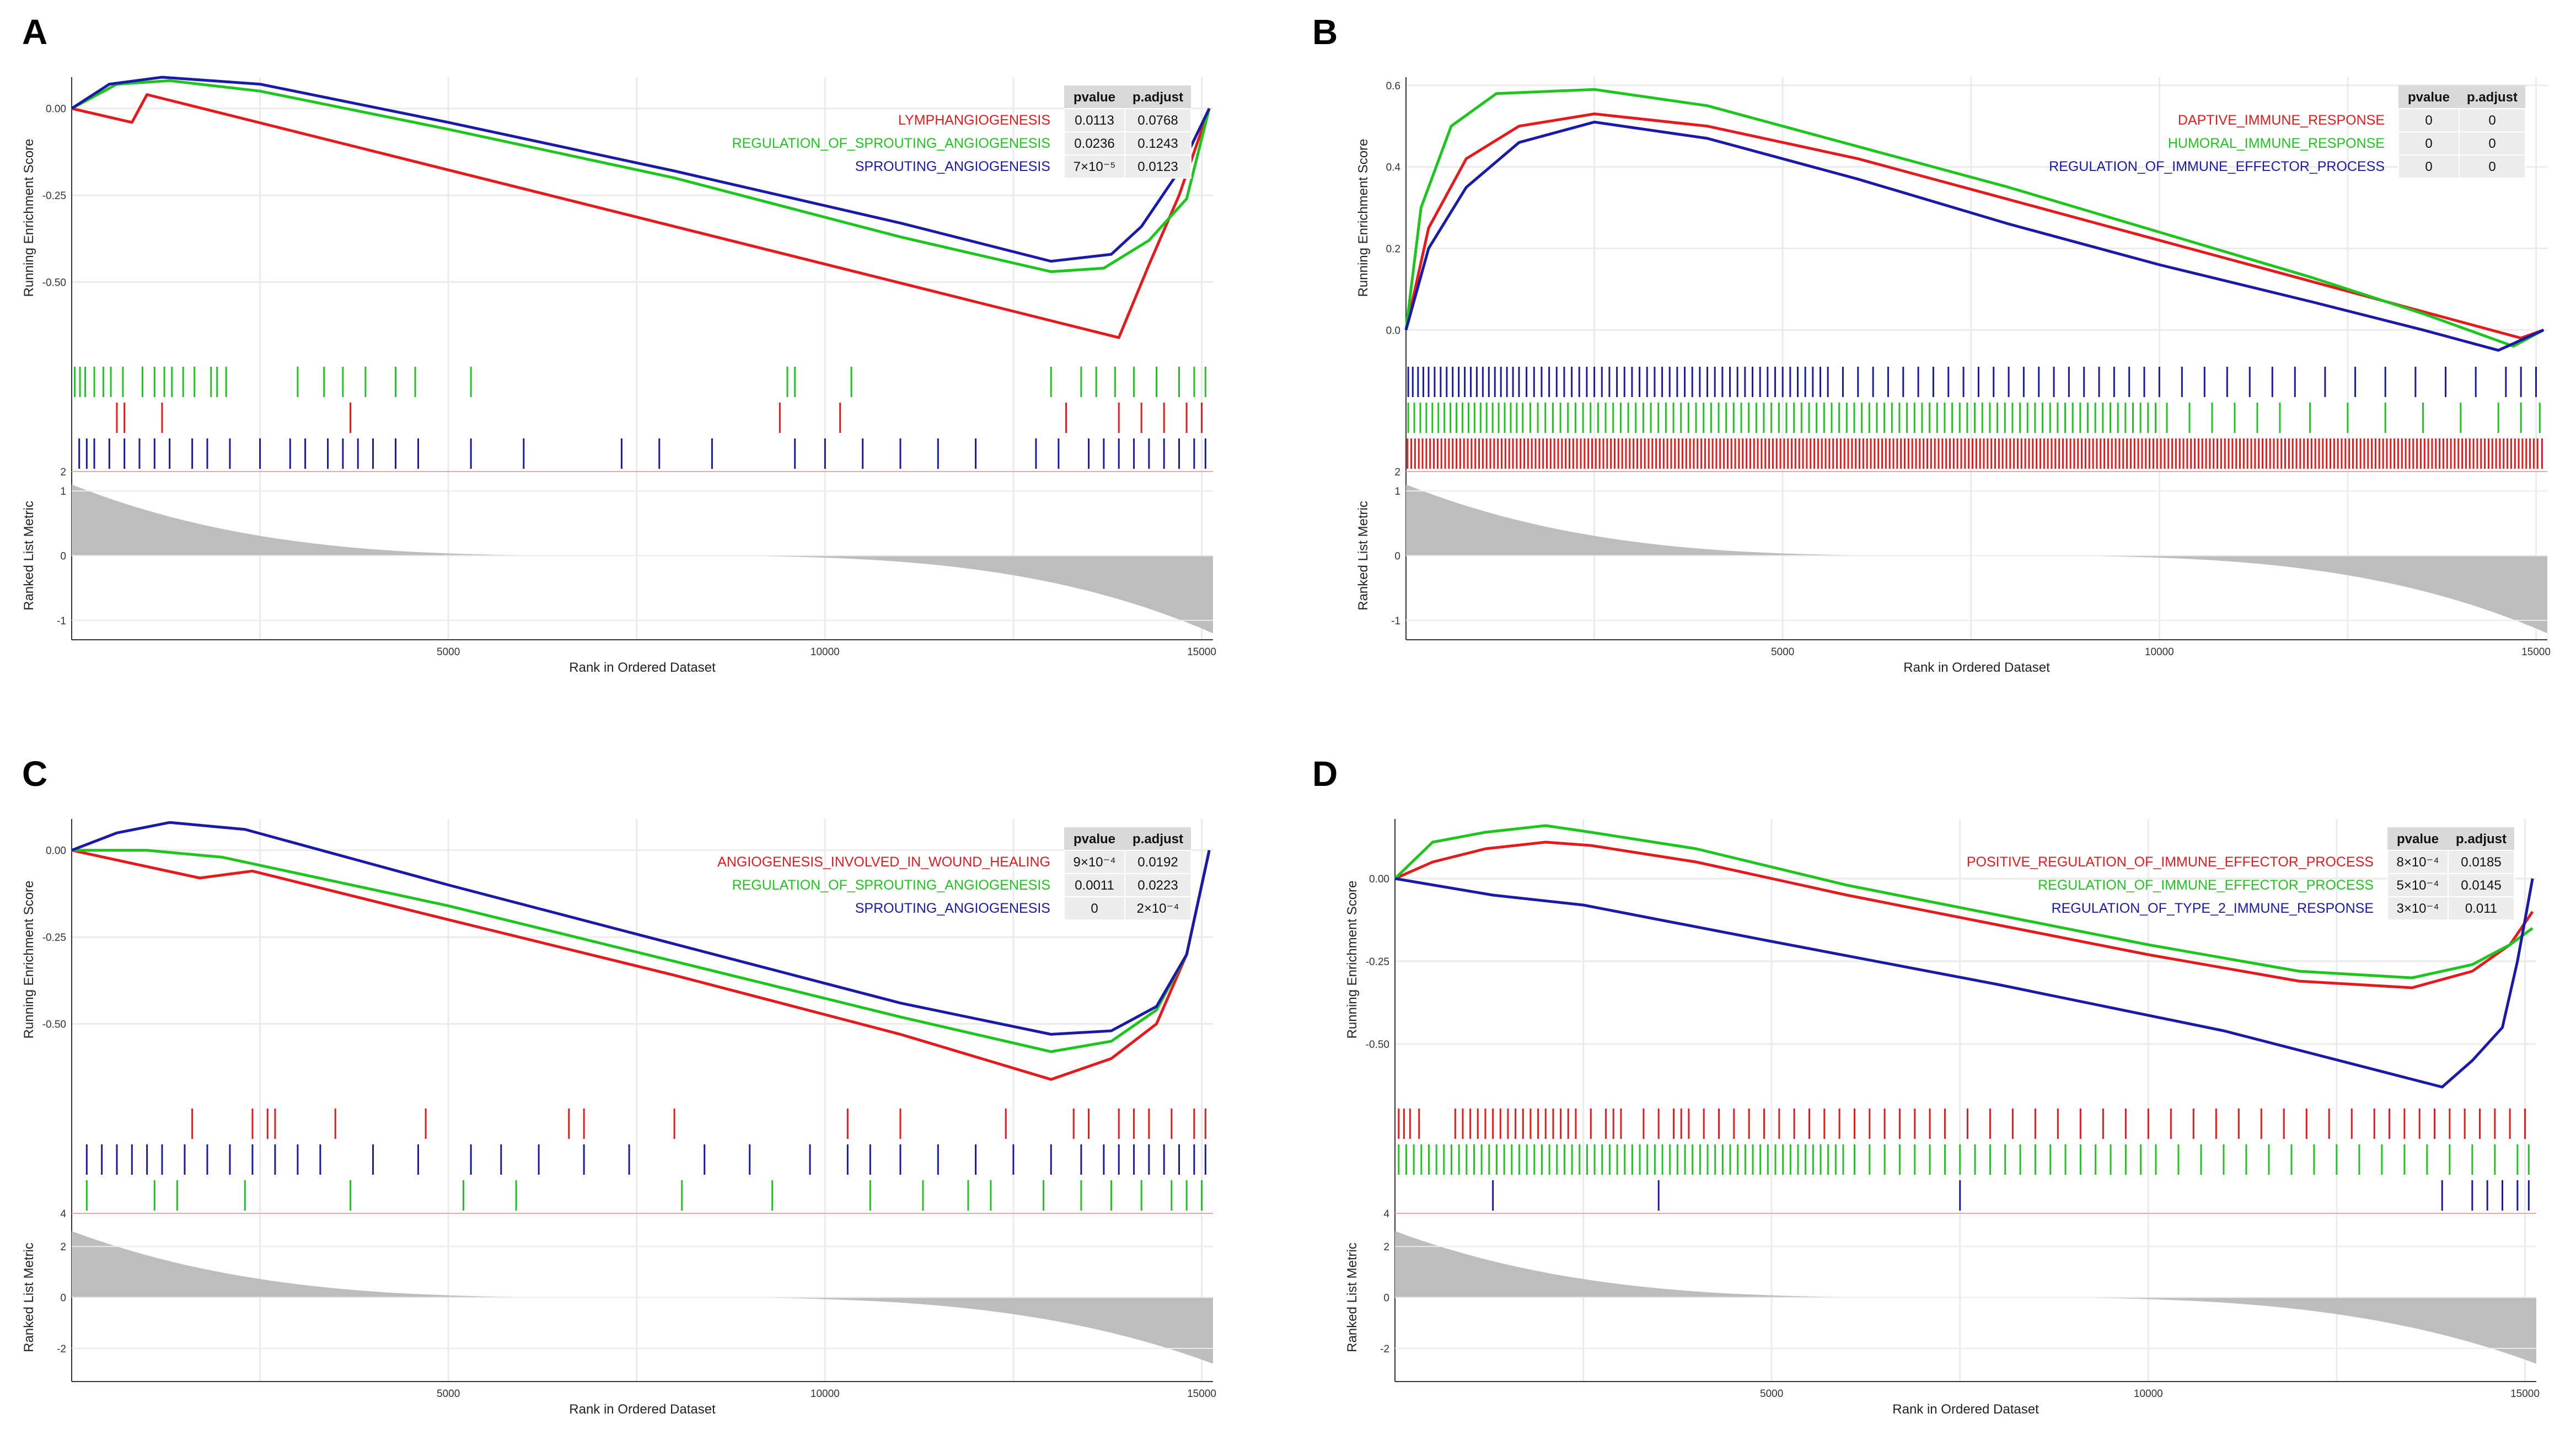 This screenshot has height=1440, width=2576. I want to click on pvalue-value: 9×10⁻⁴, so click(1094, 862).